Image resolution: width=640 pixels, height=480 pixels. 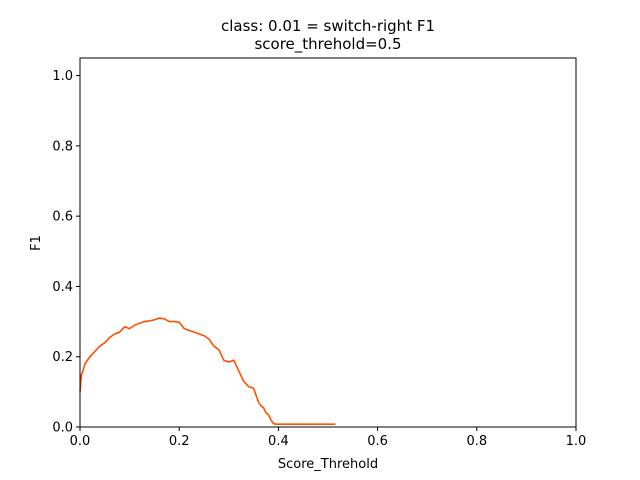 I want to click on y-tick-label: 0.8, so click(x=62, y=146).